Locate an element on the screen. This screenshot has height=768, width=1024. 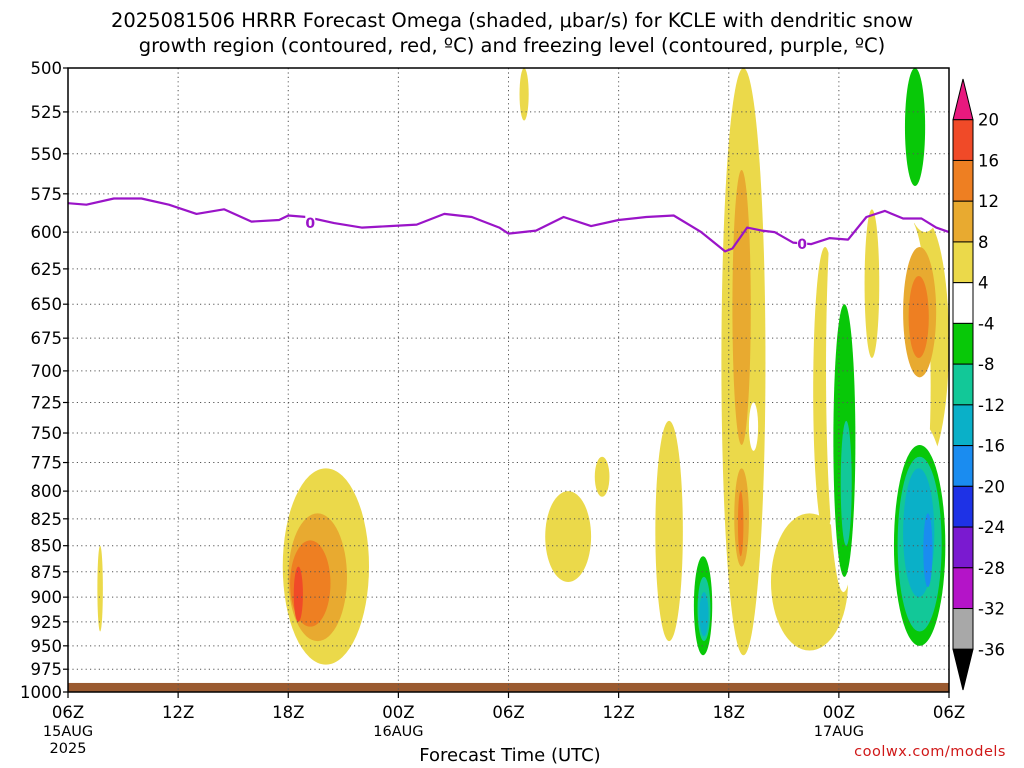
colorbar-label: -8 is located at coordinates (986, 364).